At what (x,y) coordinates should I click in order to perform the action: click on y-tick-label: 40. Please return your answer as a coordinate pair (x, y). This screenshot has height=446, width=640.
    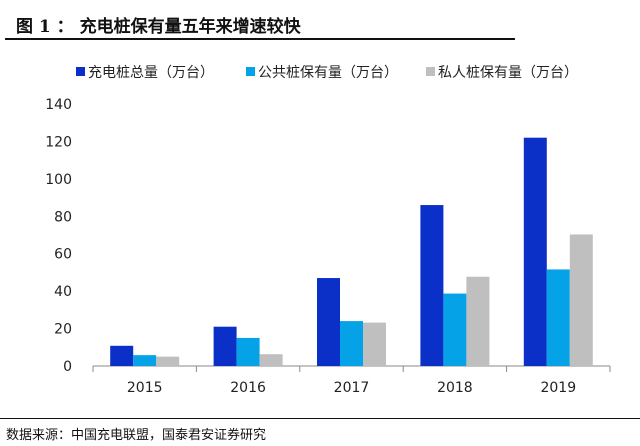
    Looking at the image, I should click on (63, 292).